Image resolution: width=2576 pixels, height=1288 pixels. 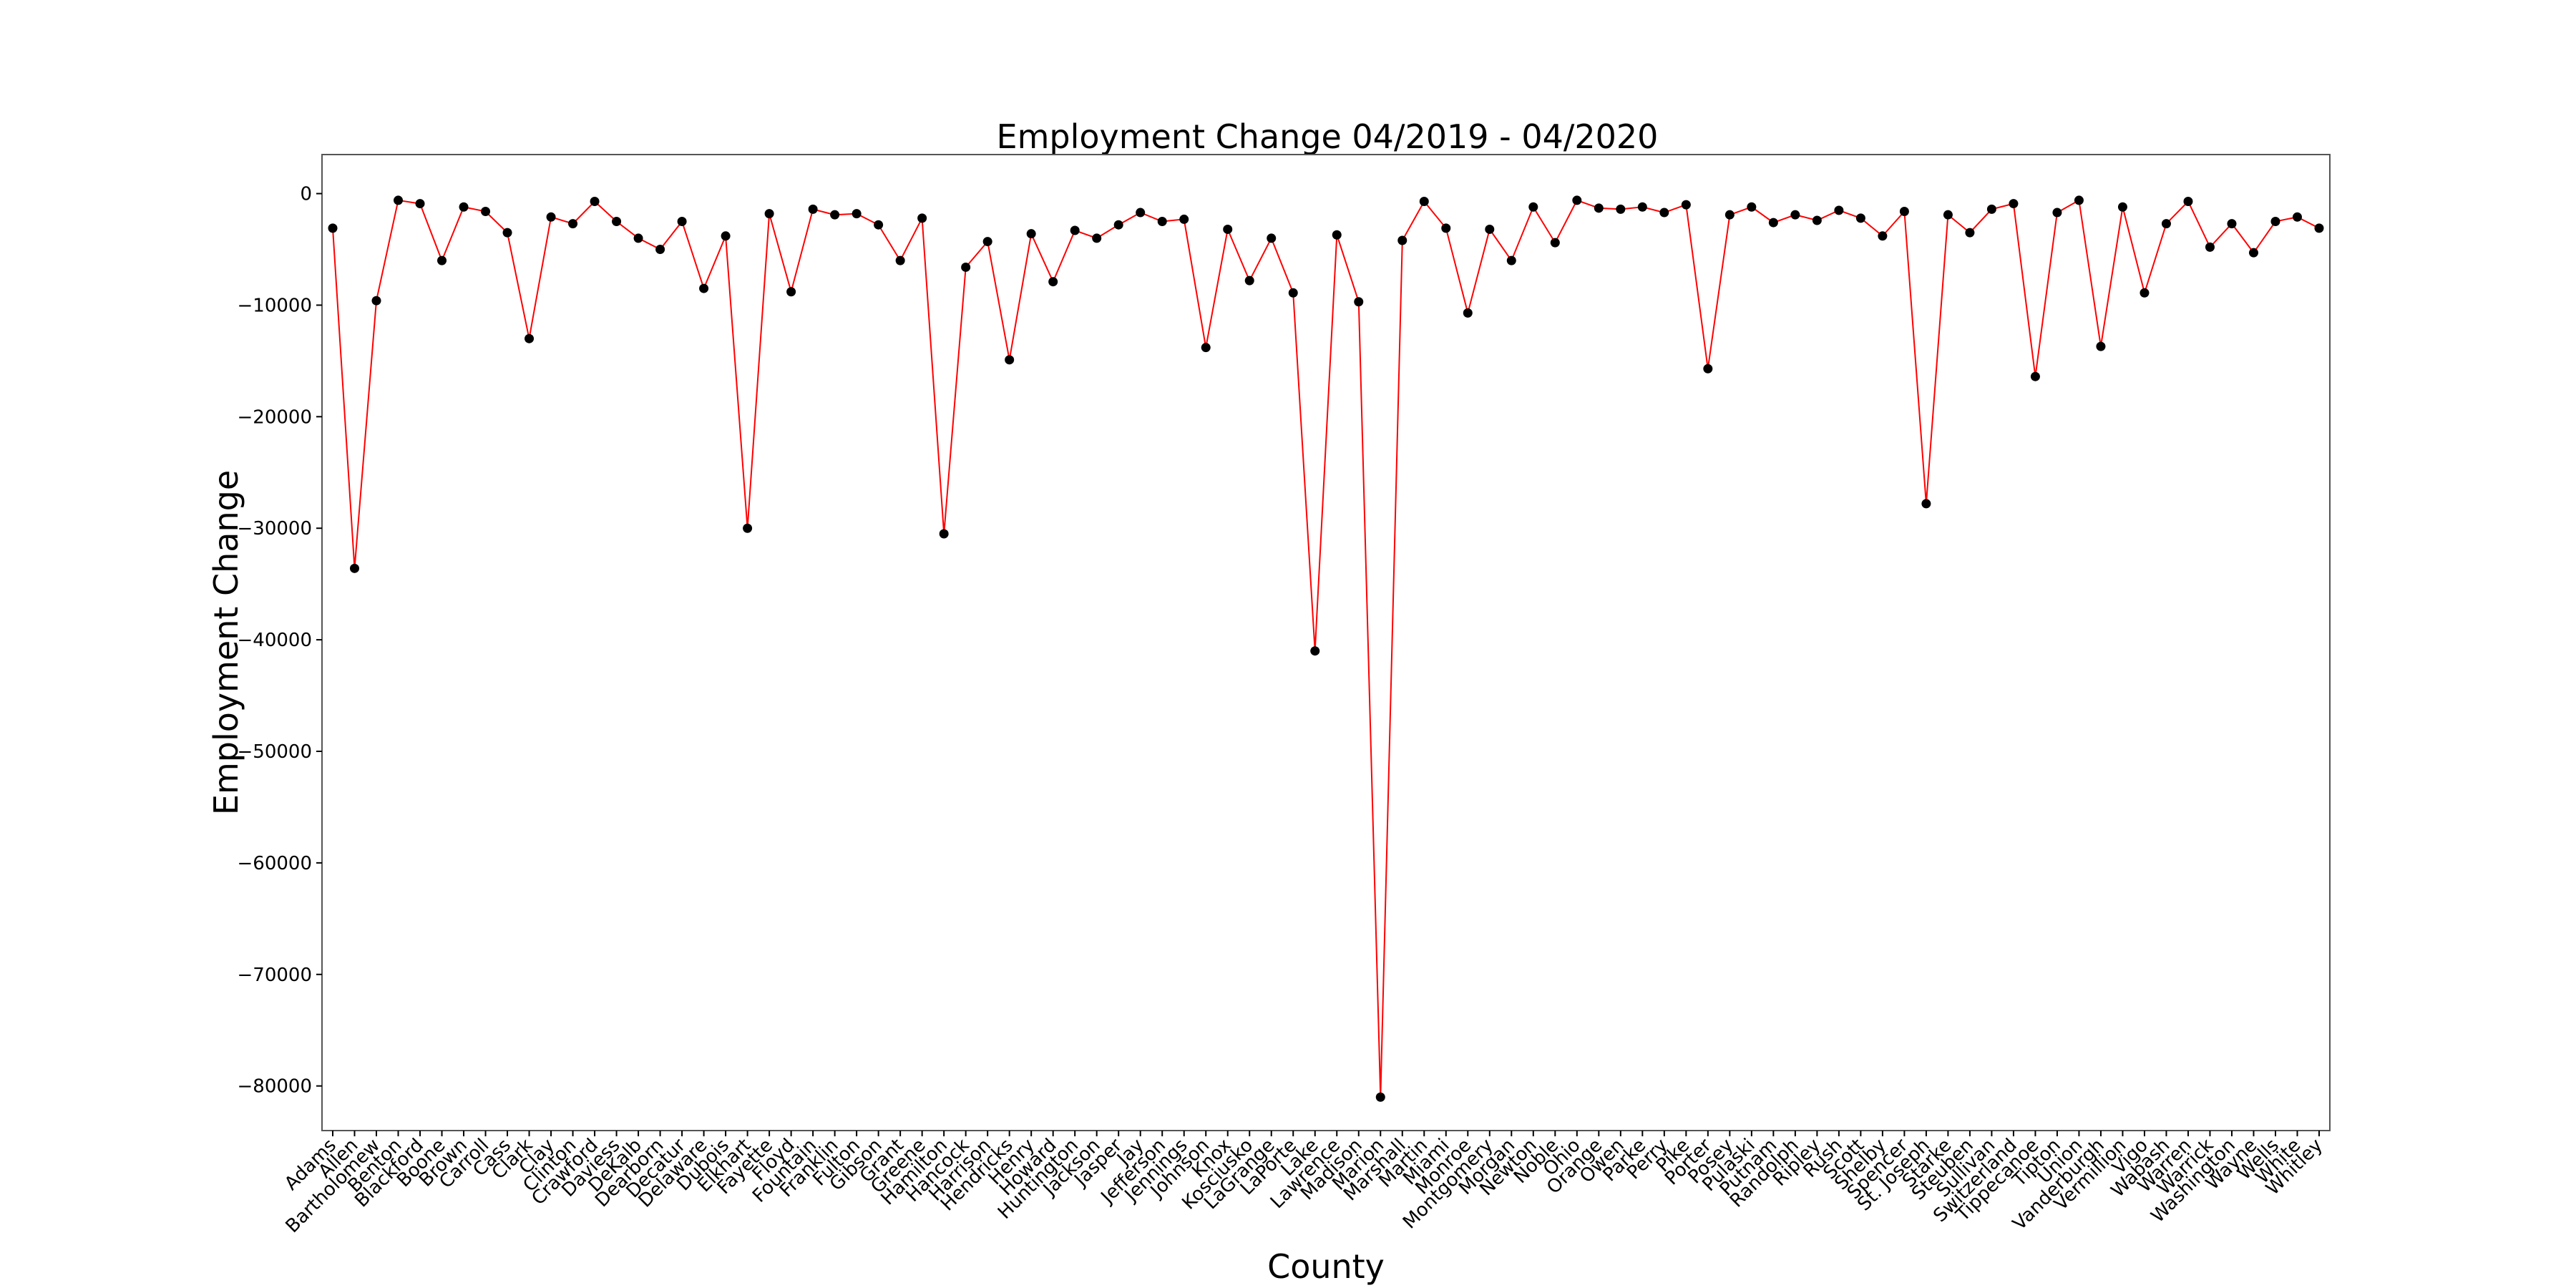 I want to click on x-axis-label: County, so click(x=1326, y=1266).